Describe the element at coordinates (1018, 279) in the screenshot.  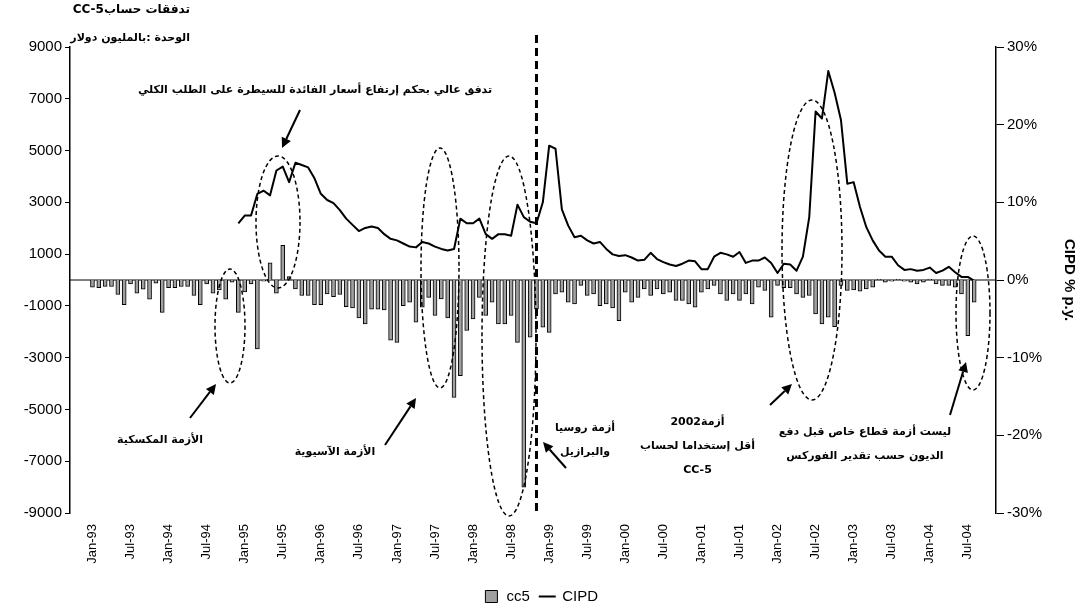
I see `y2-tick-label: 0%` at that location.